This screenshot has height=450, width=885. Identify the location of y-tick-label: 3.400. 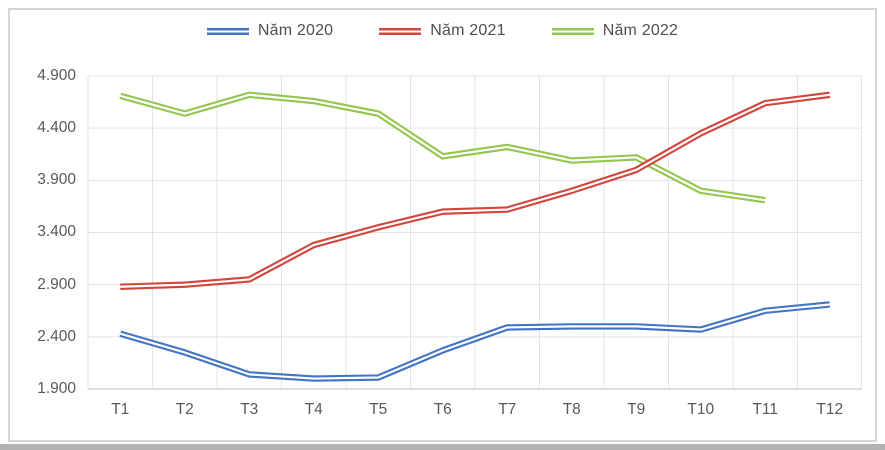
(56, 232).